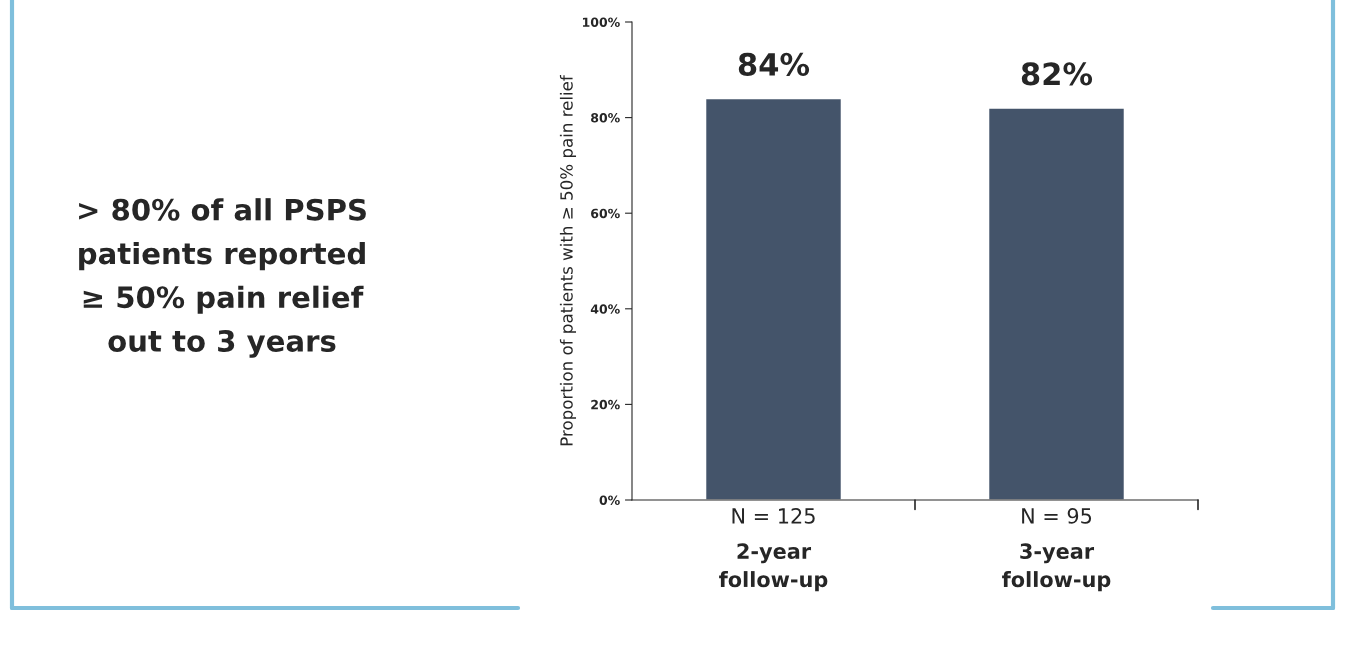 The width and height of the screenshot is (1355, 665). What do you see at coordinates (222, 278) in the screenshot?
I see `text: > 80% of all PSPS patients reported ≥ 50% pain relief out to 3 years` at bounding box center [222, 278].